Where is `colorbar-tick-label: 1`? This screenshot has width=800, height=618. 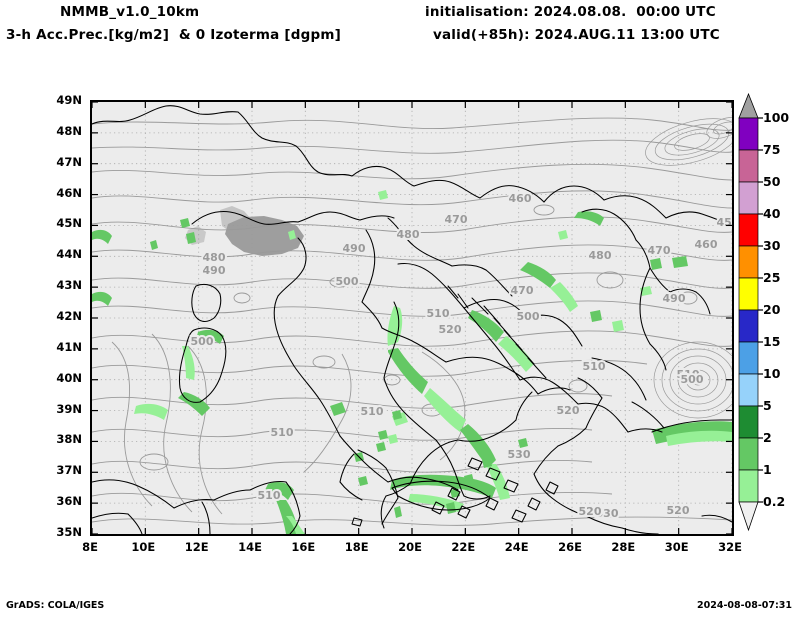
colorbar-tick-label: 1 is located at coordinates (767, 469).